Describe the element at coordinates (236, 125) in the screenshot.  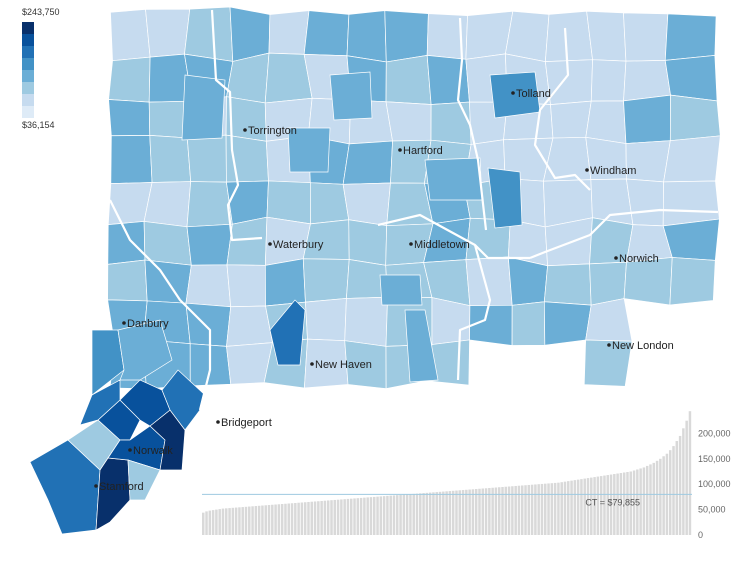
I see `county-boundary-litchfield-hartford` at that location.